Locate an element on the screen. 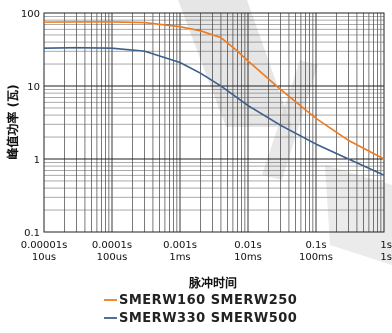 The width and height of the screenshot is (392, 333). x-axis-title: 脉冲时间 is located at coordinates (212, 282).